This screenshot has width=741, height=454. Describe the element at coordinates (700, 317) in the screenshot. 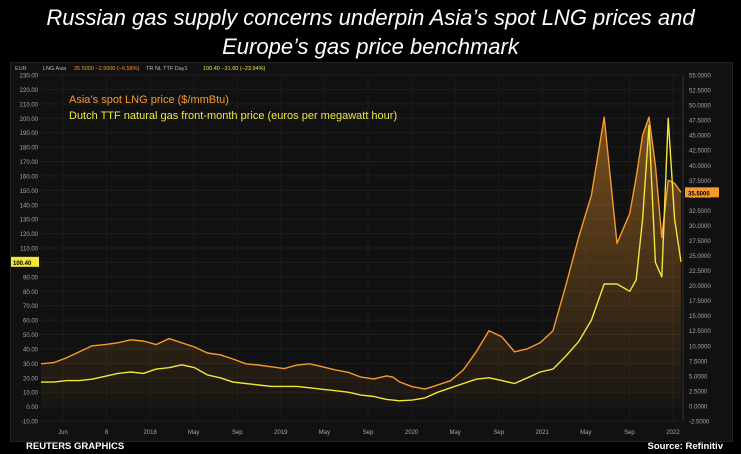

I see `right-axis-tick-label: 15.0000` at that location.